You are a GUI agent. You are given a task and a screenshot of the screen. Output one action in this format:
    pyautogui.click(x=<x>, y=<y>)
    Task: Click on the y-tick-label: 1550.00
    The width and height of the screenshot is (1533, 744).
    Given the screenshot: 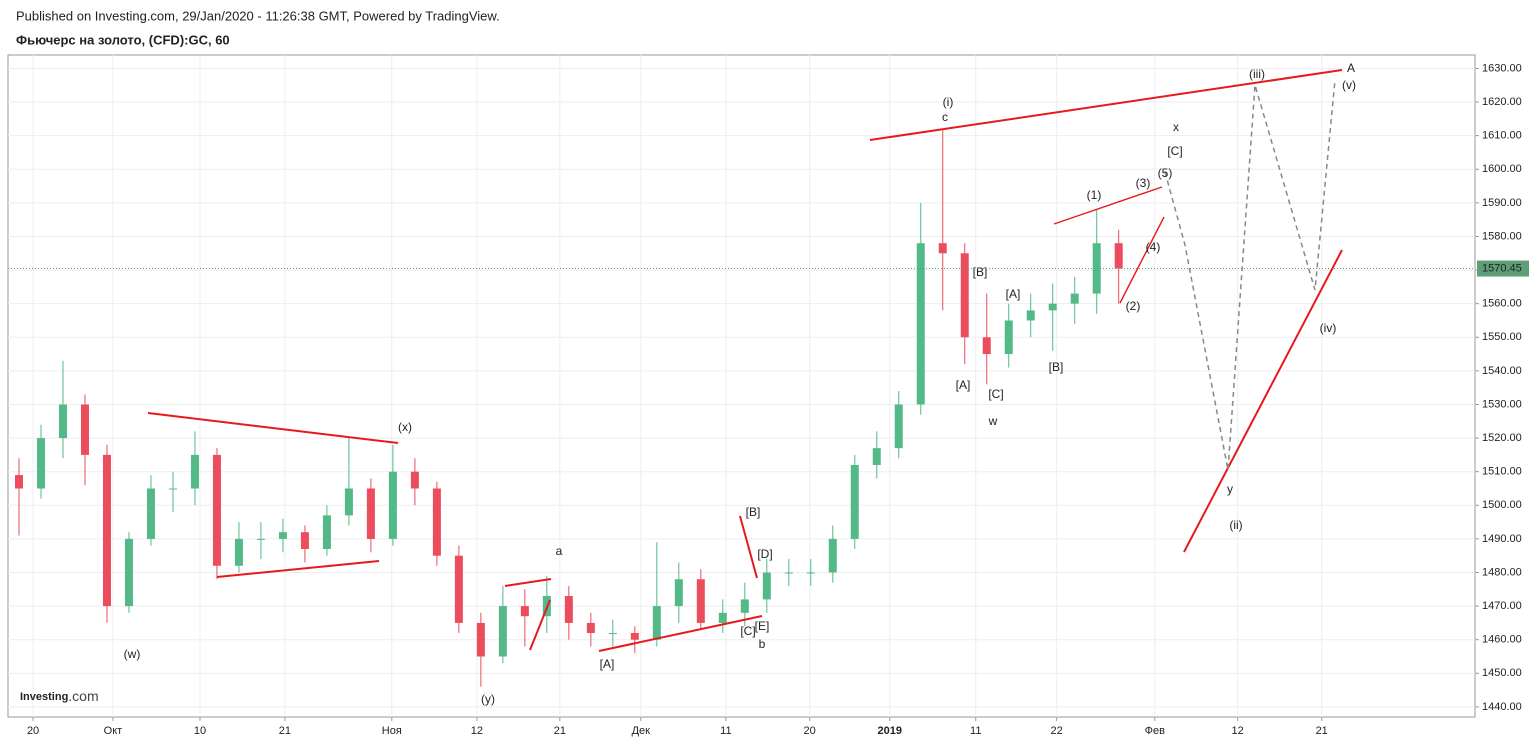 What is the action you would take?
    pyautogui.click(x=1502, y=337)
    